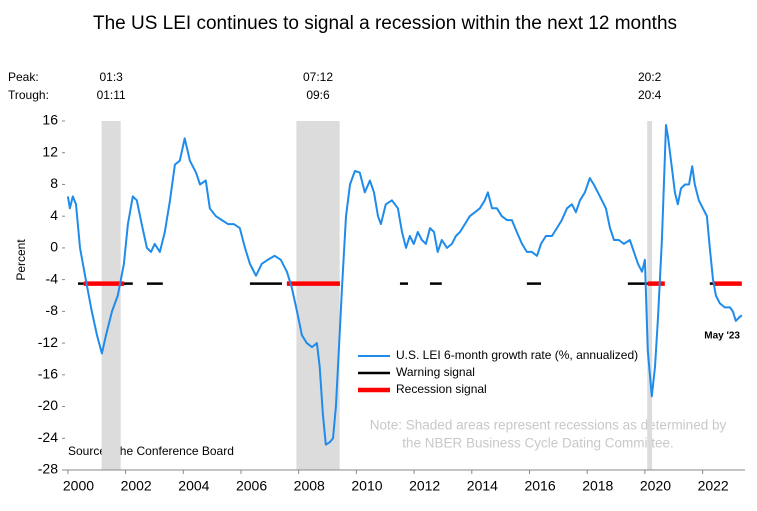  What do you see at coordinates (52, 310) in the screenshot?
I see `y-tick-label: -8` at bounding box center [52, 310].